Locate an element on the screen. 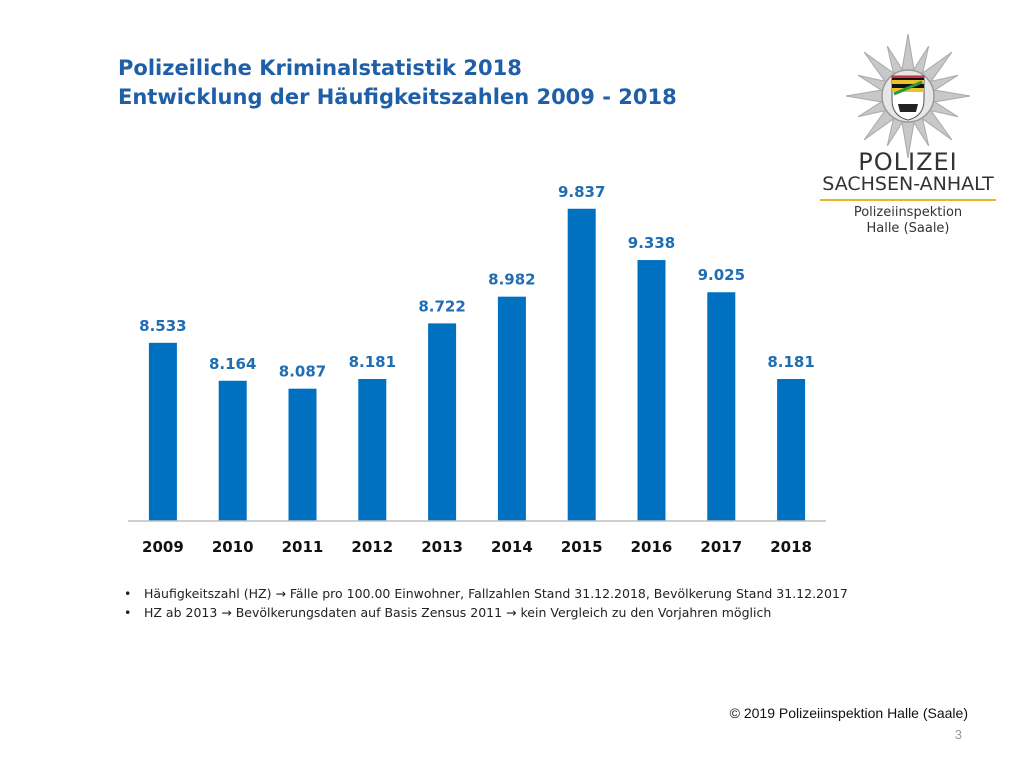 Image resolution: width=1024 pixels, height=768 pixels. copyright-text: © 2019 Polizeiinspektion Halle (Saale) is located at coordinates (848, 713).